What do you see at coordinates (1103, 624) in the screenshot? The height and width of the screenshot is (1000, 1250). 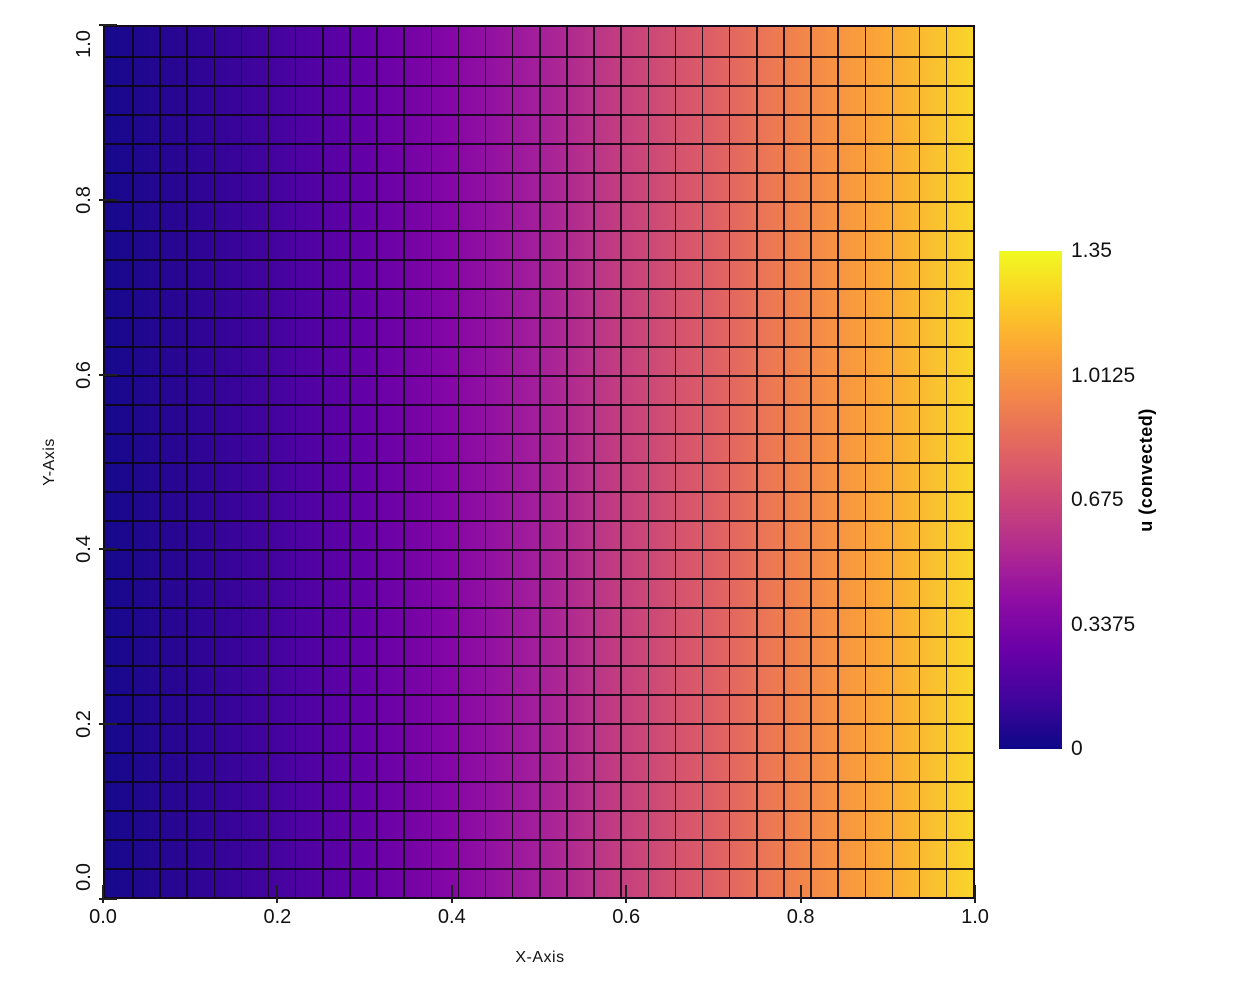 I see `colorbar-tick-label: 0.3375` at bounding box center [1103, 624].